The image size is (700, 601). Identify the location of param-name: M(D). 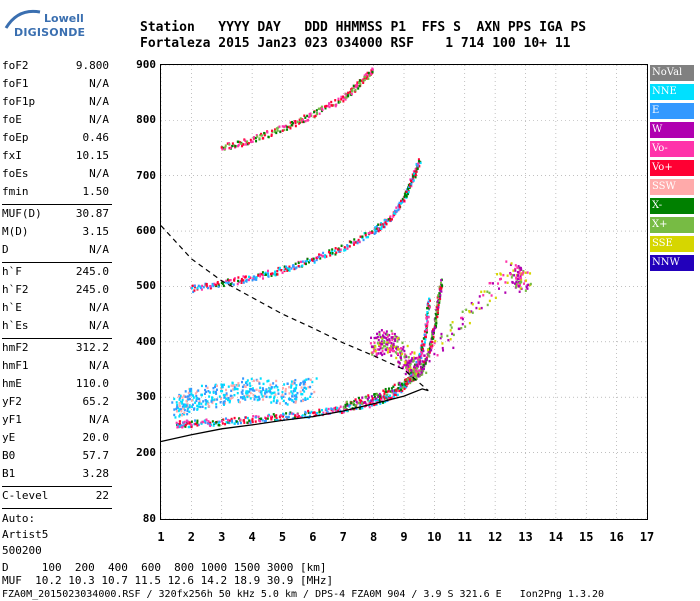
(15, 231).